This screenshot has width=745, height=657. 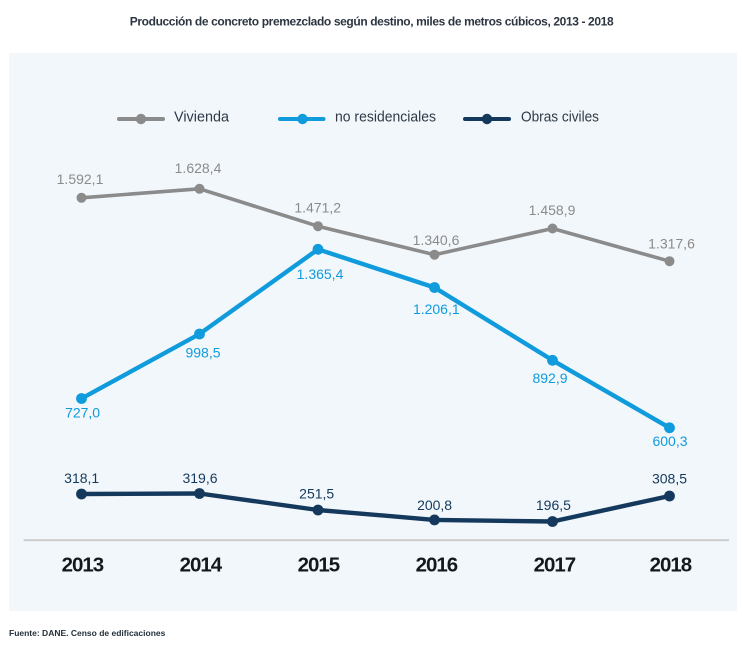 I want to click on svg-text: 1.471,2, so click(x=317, y=208).